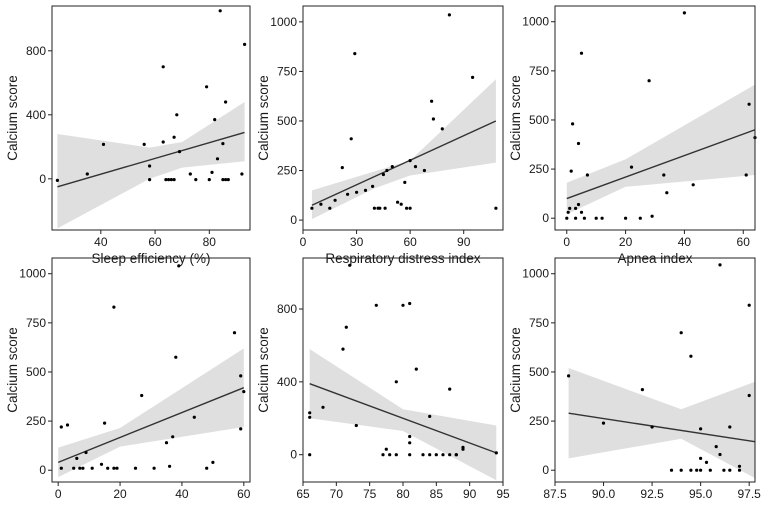 The image size is (765, 505). What do you see at coordinates (652, 494) in the screenshot?
I see `x-tick-label: 92.5` at bounding box center [652, 494].